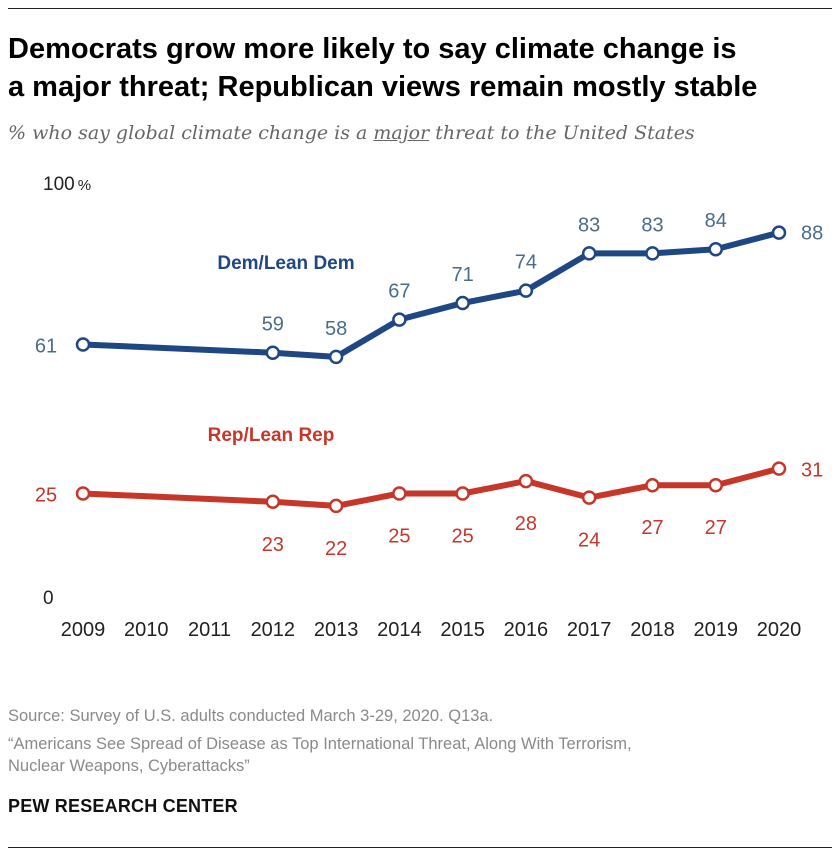 Image resolution: width=840 pixels, height=856 pixels. I want to click on data-label-dem-lean-dem-2014: 67, so click(399, 292).